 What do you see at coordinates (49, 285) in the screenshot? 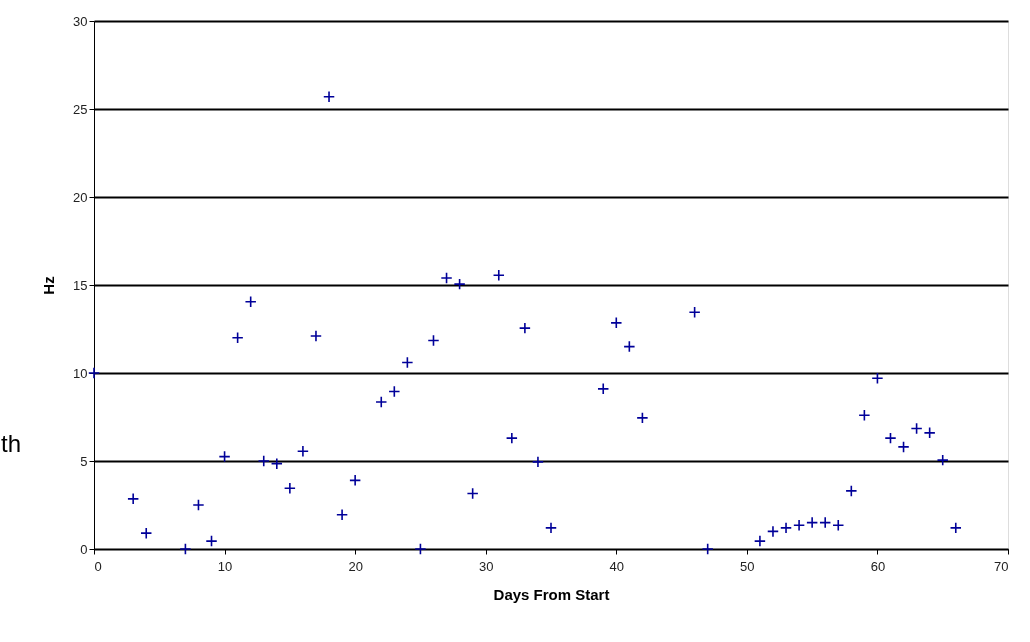
I see `y-axis-title: Hz` at bounding box center [49, 285].